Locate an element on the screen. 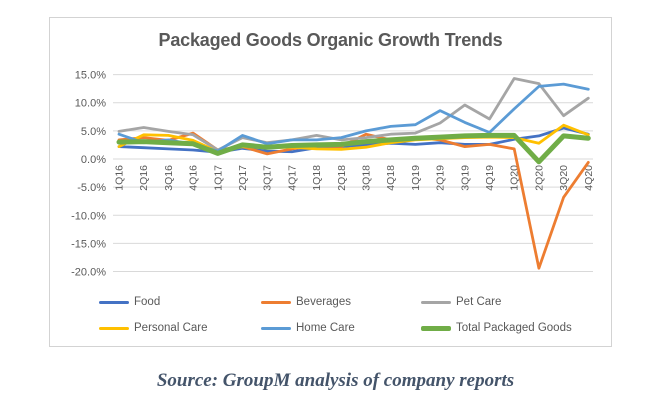  legend-item-personal-care: Personal Care is located at coordinates (180, 328).